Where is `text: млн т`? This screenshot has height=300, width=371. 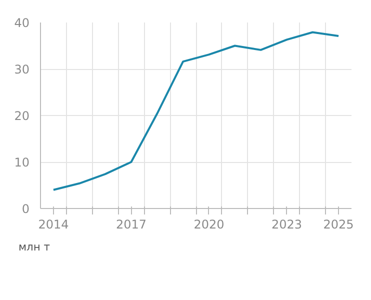
text: млн т is located at coordinates (34, 247).